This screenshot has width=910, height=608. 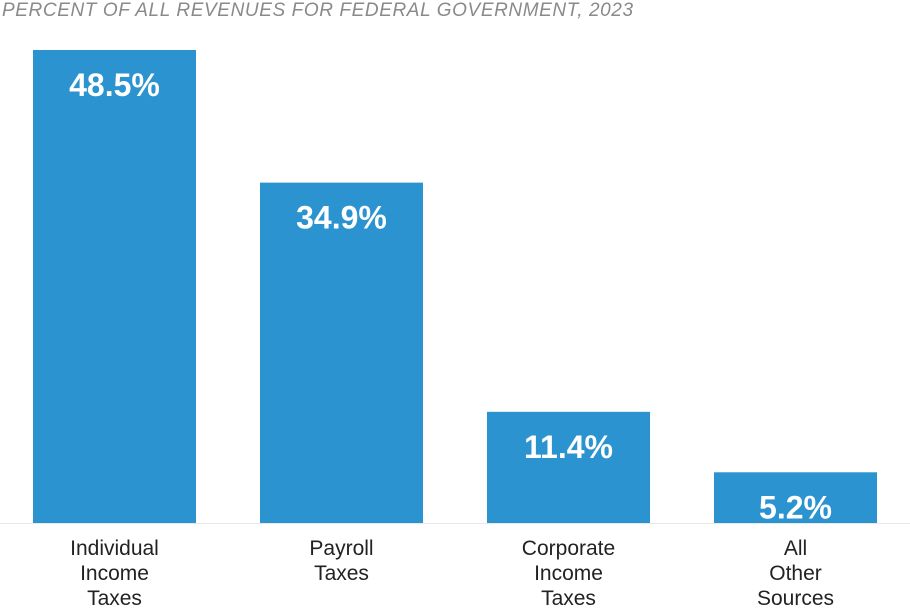 I want to click on bar-value-label-2: 11.4%, so click(x=568, y=447).